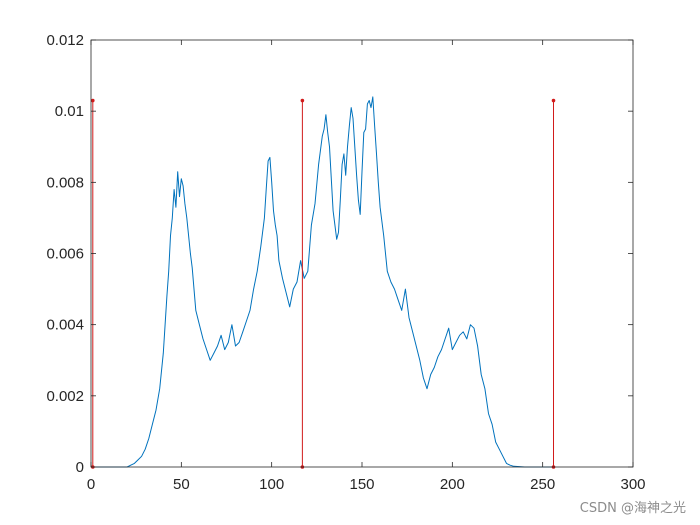  Describe the element at coordinates (361, 484) in the screenshot. I see `x-tick-label: 150` at that location.